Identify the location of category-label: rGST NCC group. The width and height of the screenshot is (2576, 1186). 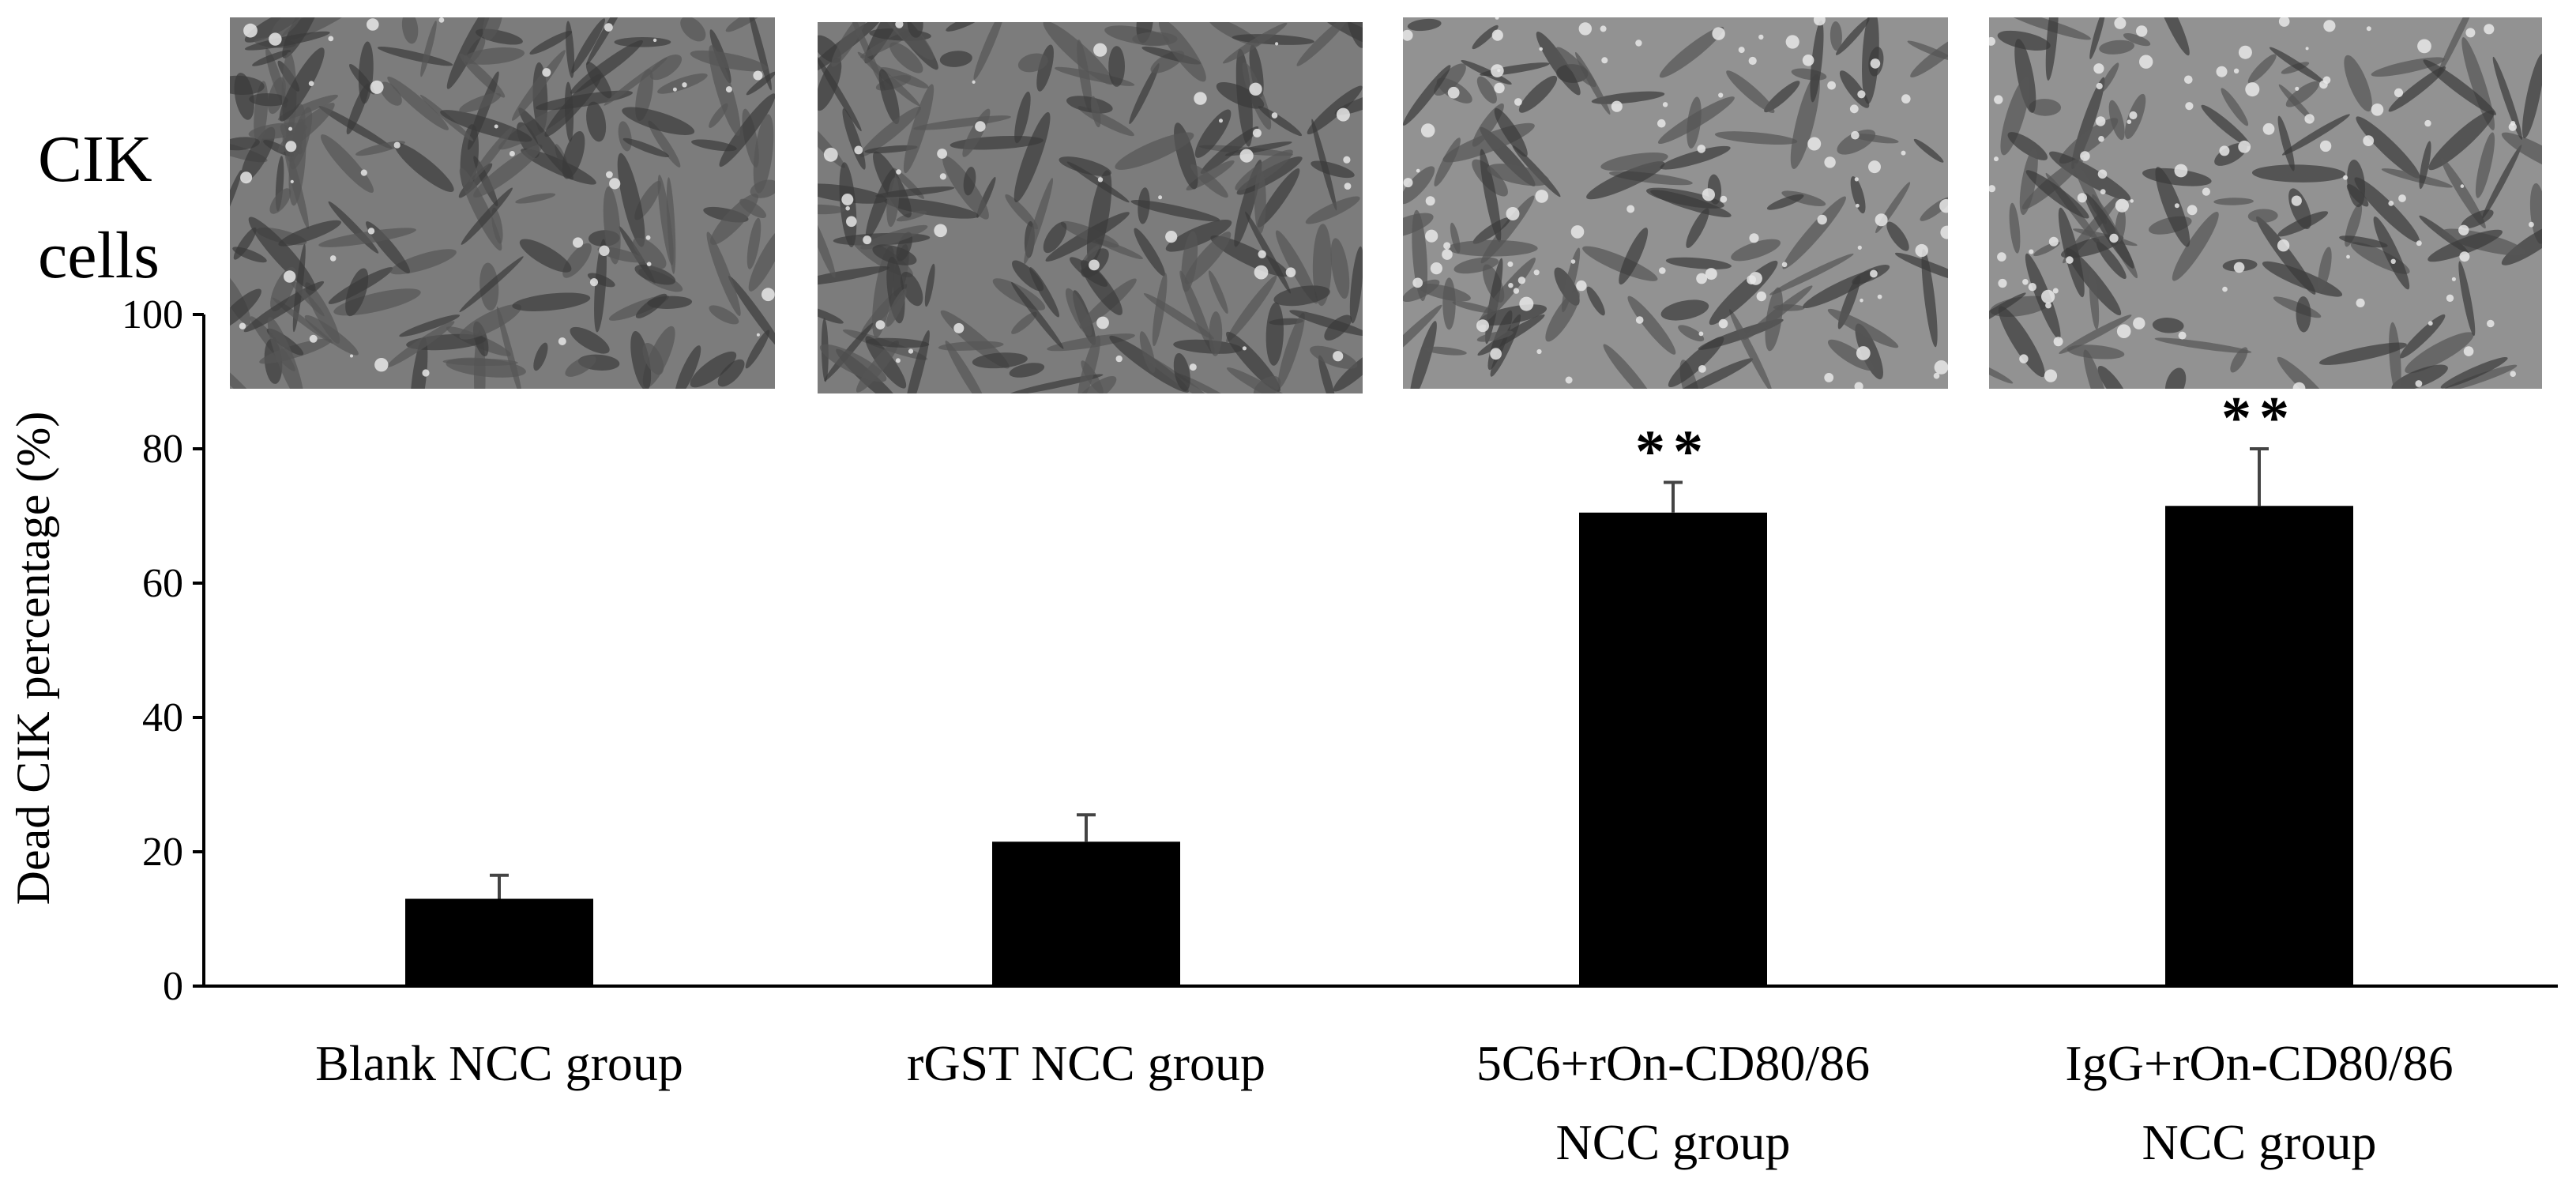
(1086, 1063).